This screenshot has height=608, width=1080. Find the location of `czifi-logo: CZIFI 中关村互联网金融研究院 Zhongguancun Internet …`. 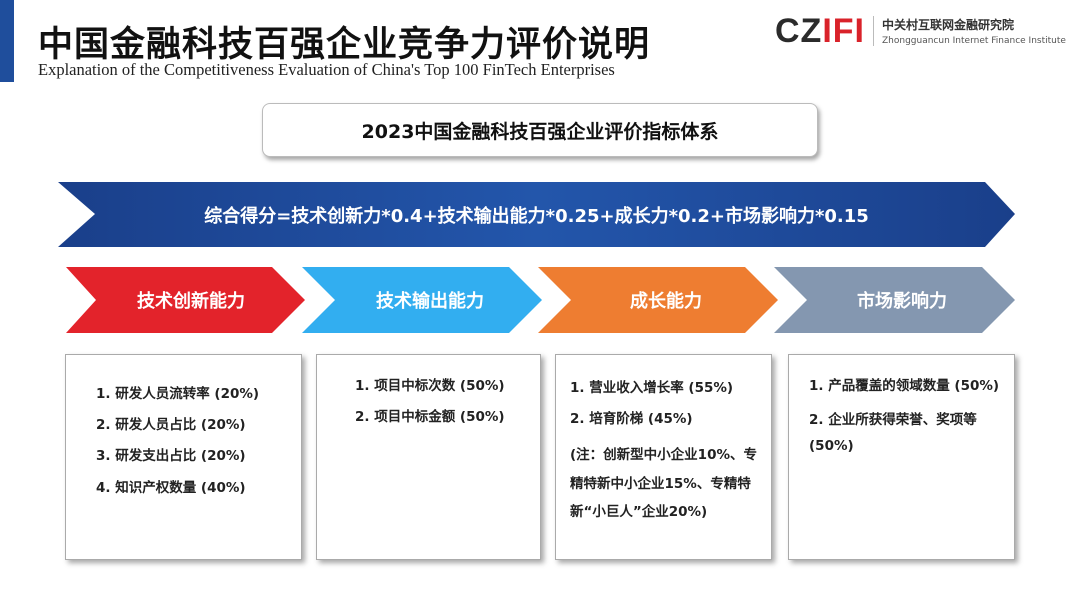

czifi-logo: CZIFI 中关村互联网金融研究院 Zhongguancun Internet … is located at coordinates (920, 31).